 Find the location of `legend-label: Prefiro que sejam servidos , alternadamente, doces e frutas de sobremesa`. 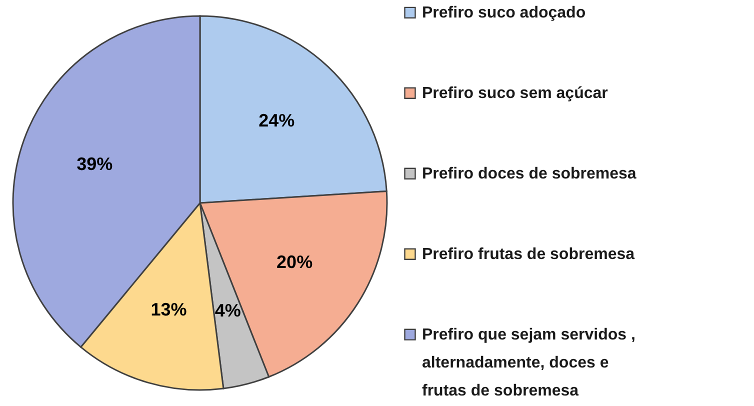

legend-label: Prefiro que sejam servidos , alternadamente, doces e frutas de sobremesa is located at coordinates (529, 363).